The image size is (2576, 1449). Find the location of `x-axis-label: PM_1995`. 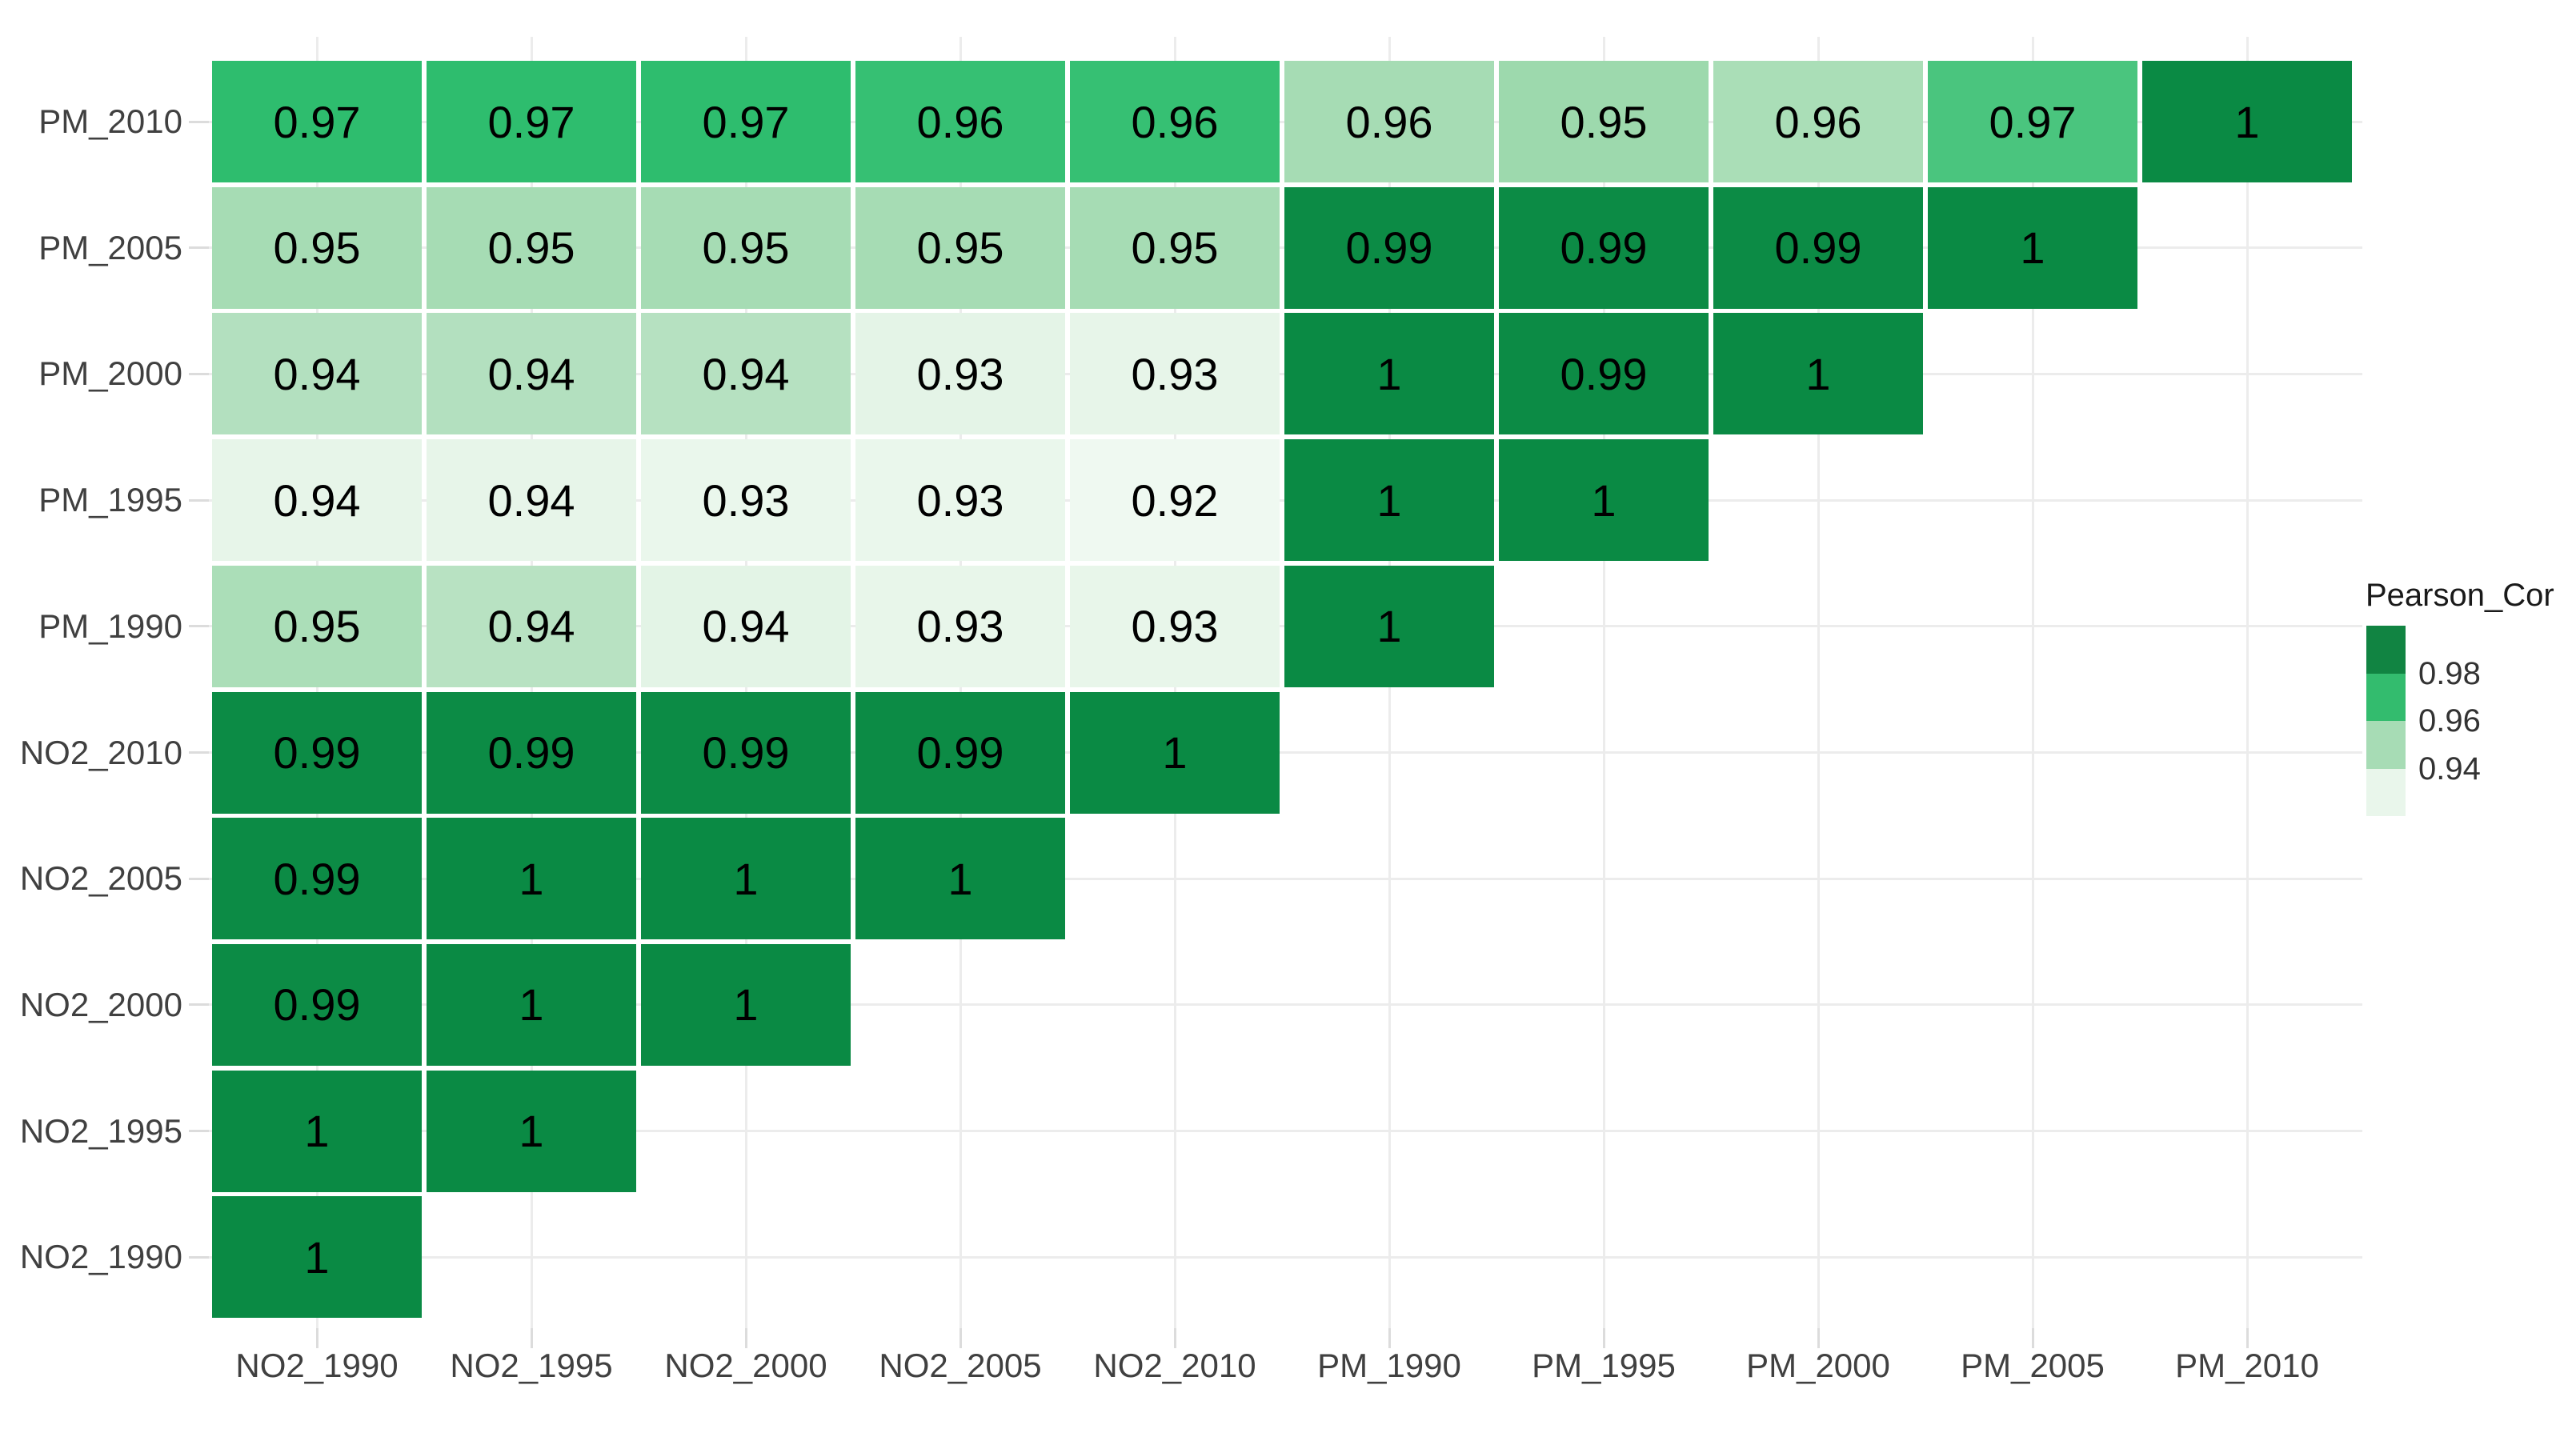

x-axis-label: PM_1995 is located at coordinates (1604, 1365).